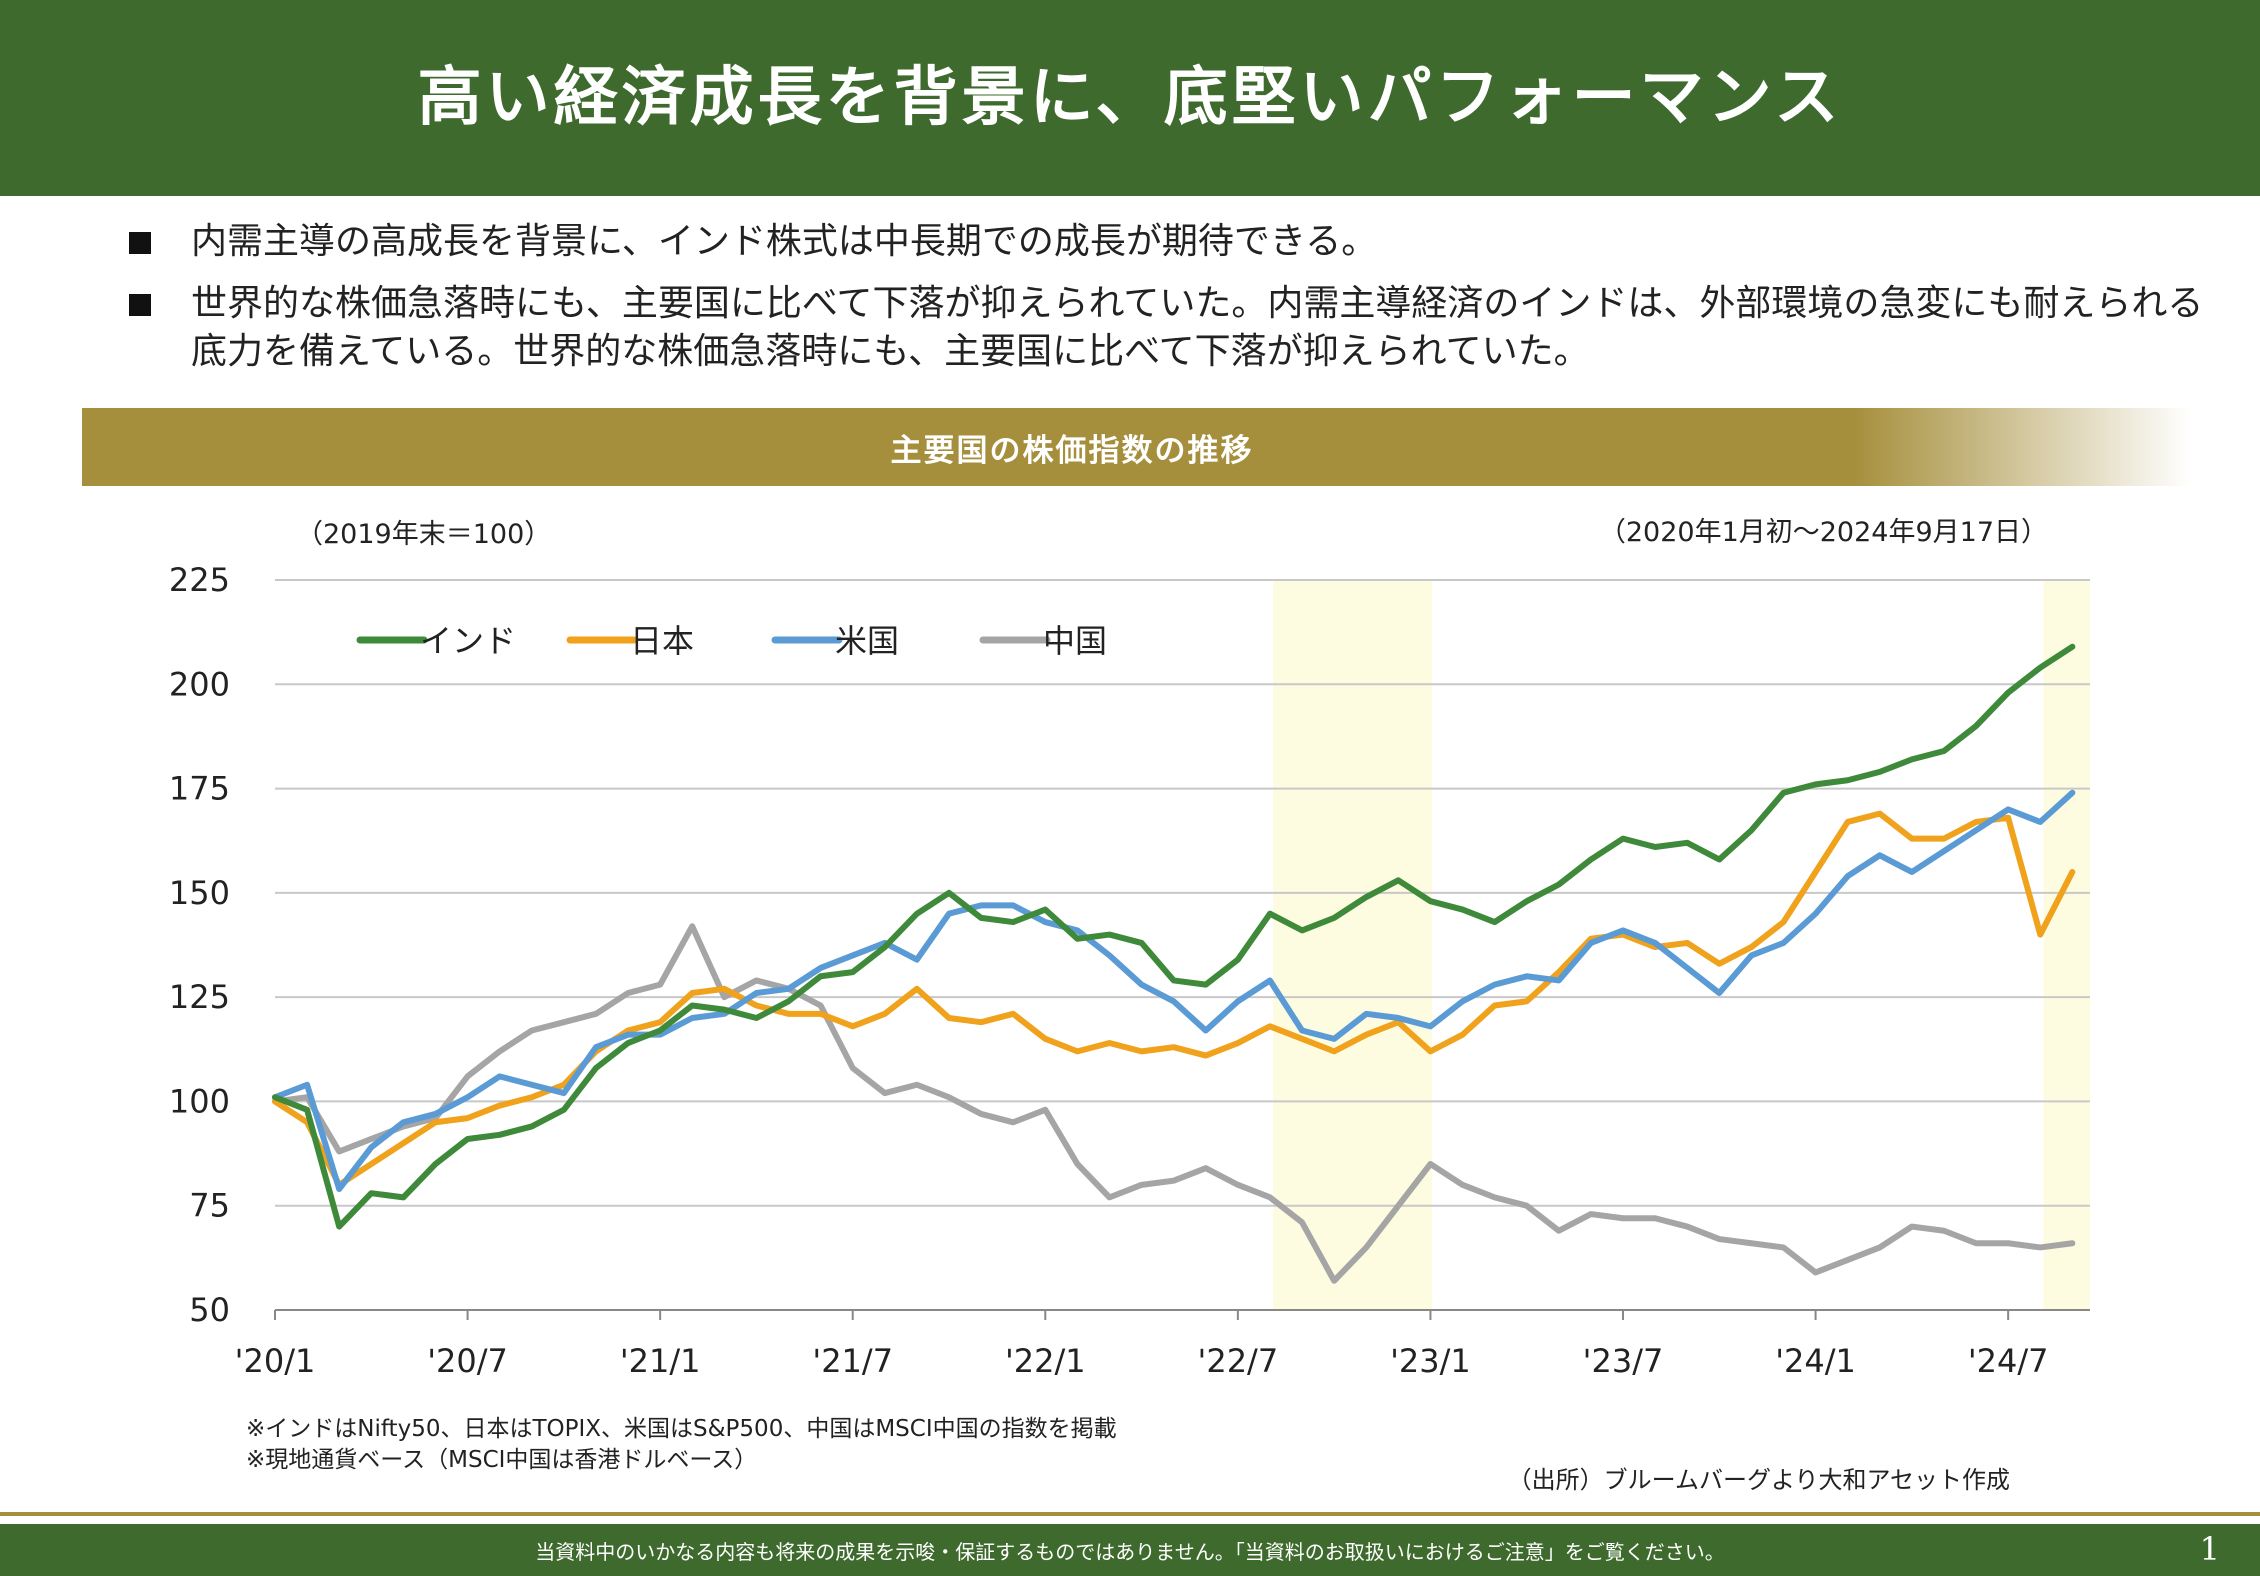  Describe the element at coordinates (199, 945) in the screenshot. I see `y-axis: 50 75 100 125 150 175 200 225` at that location.